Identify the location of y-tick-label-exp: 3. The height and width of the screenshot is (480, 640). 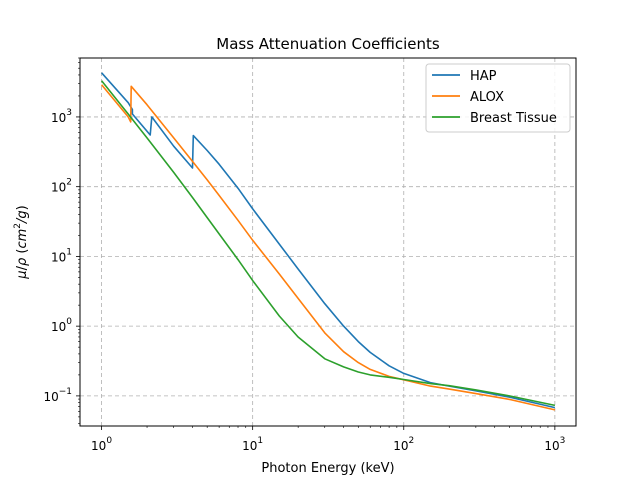
(69, 113).